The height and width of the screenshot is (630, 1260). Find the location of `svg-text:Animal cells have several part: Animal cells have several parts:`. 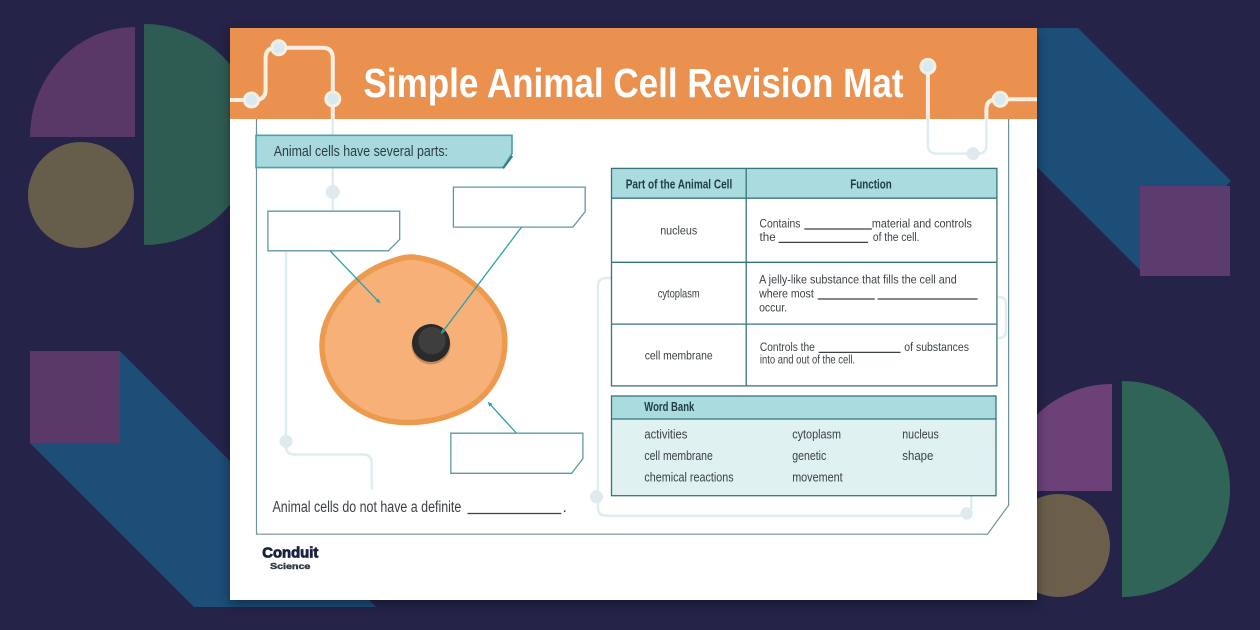

svg-text:Animal cells have several part: Animal cells have several parts: is located at coordinates (361, 151).